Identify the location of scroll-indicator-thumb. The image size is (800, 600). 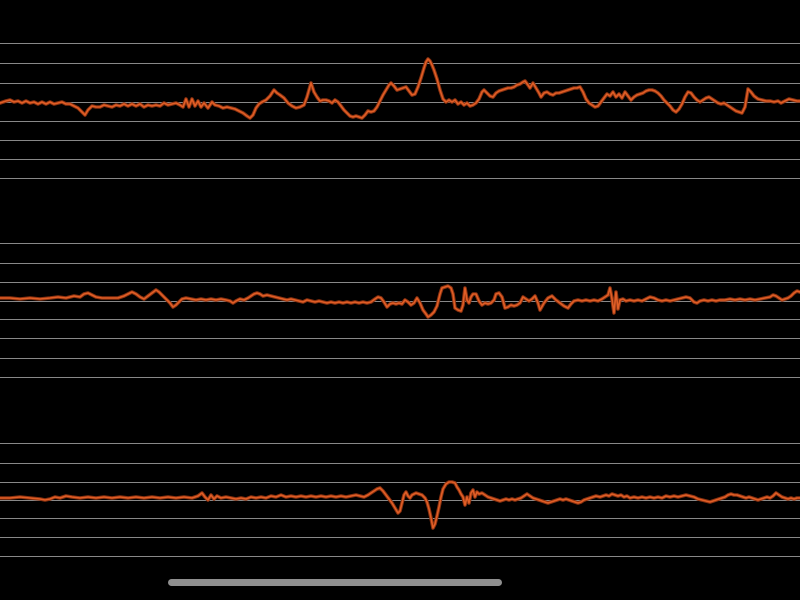
(335, 582).